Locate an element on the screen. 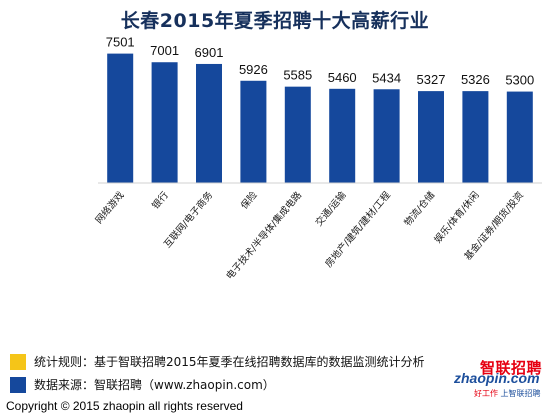 Image resolution: width=550 pixels, height=417 pixels. legend-source-swatch is located at coordinates (18, 384).